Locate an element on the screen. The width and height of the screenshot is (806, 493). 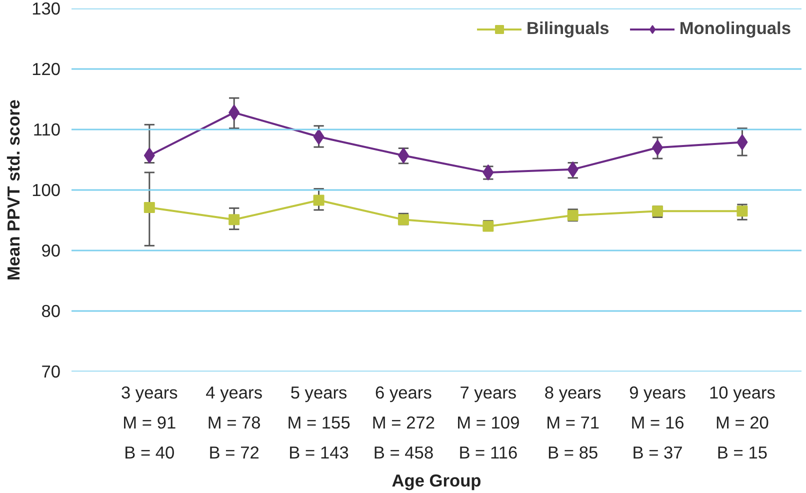
y-tick-label: 110 is located at coordinates (46, 130).